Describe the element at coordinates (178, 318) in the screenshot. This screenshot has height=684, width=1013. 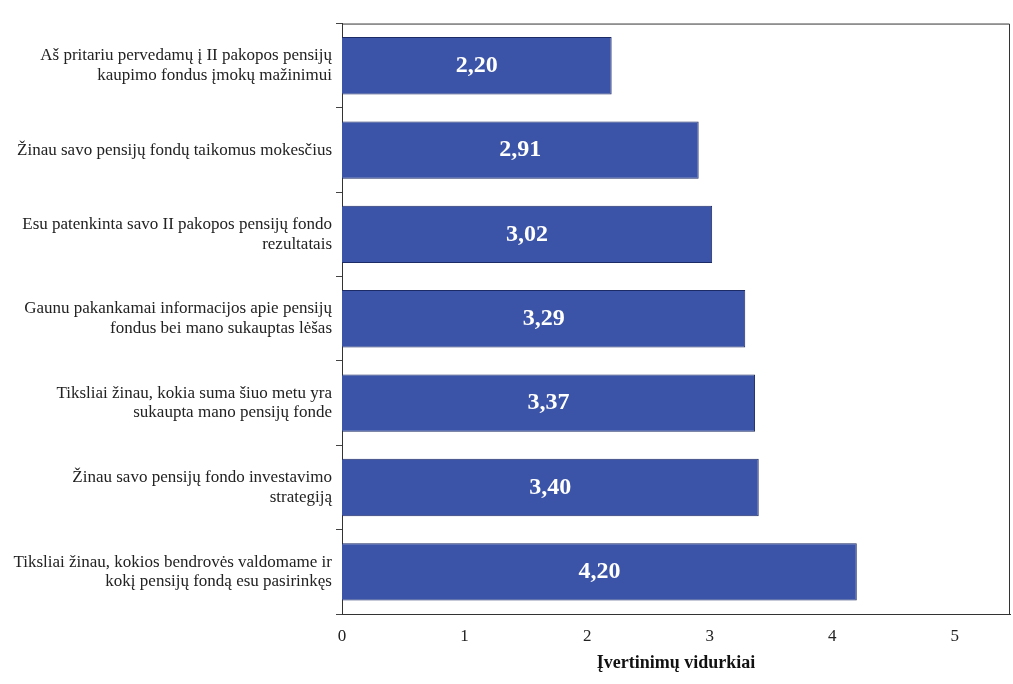
I see `y-tick-label: Gaunu pakankamai informacijos apie pensijų fondus bei mano sukauptas lėšas` at that location.